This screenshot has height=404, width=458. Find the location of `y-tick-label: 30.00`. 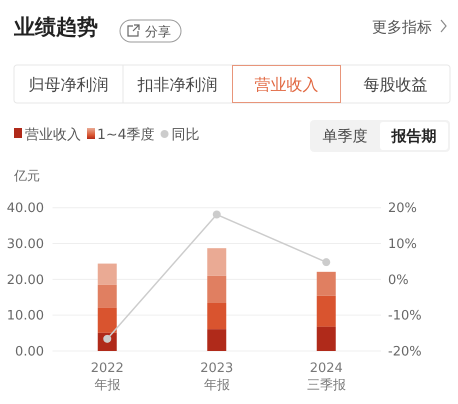

y-tick-label: 30.00 is located at coordinates (25, 244).